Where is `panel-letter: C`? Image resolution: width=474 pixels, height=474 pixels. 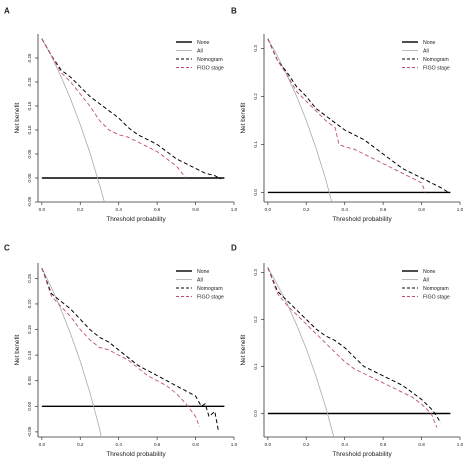
panel-letter: C is located at coordinates (7, 248).